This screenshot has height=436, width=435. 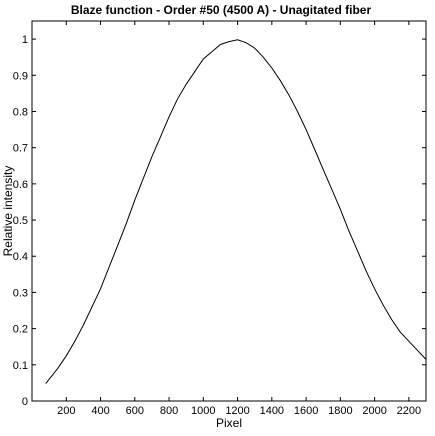 What do you see at coordinates (25, 40) in the screenshot?
I see `y-tick-label: 1` at bounding box center [25, 40].